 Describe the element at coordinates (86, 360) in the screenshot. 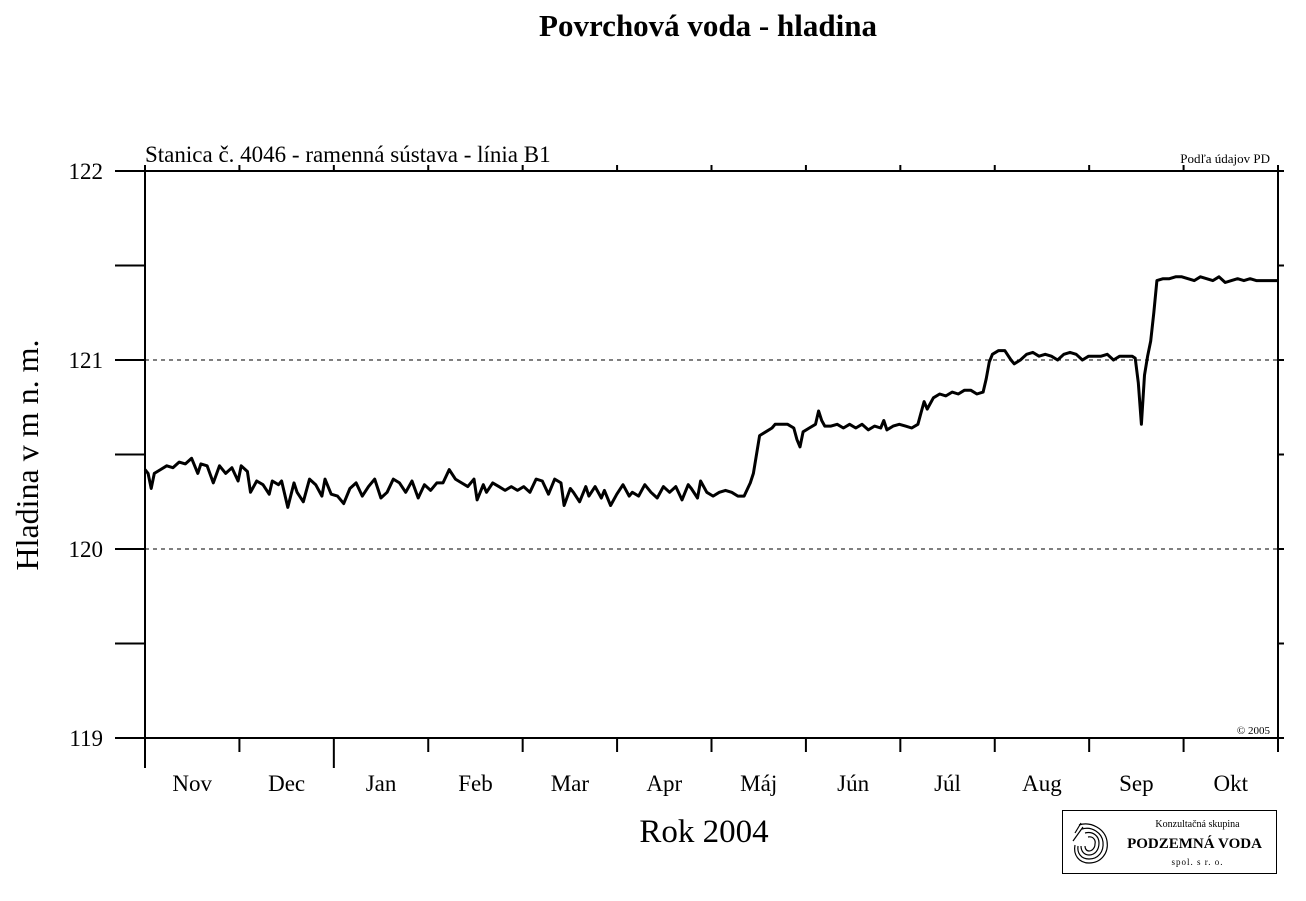

I see `y-tick-label: 121` at that location.